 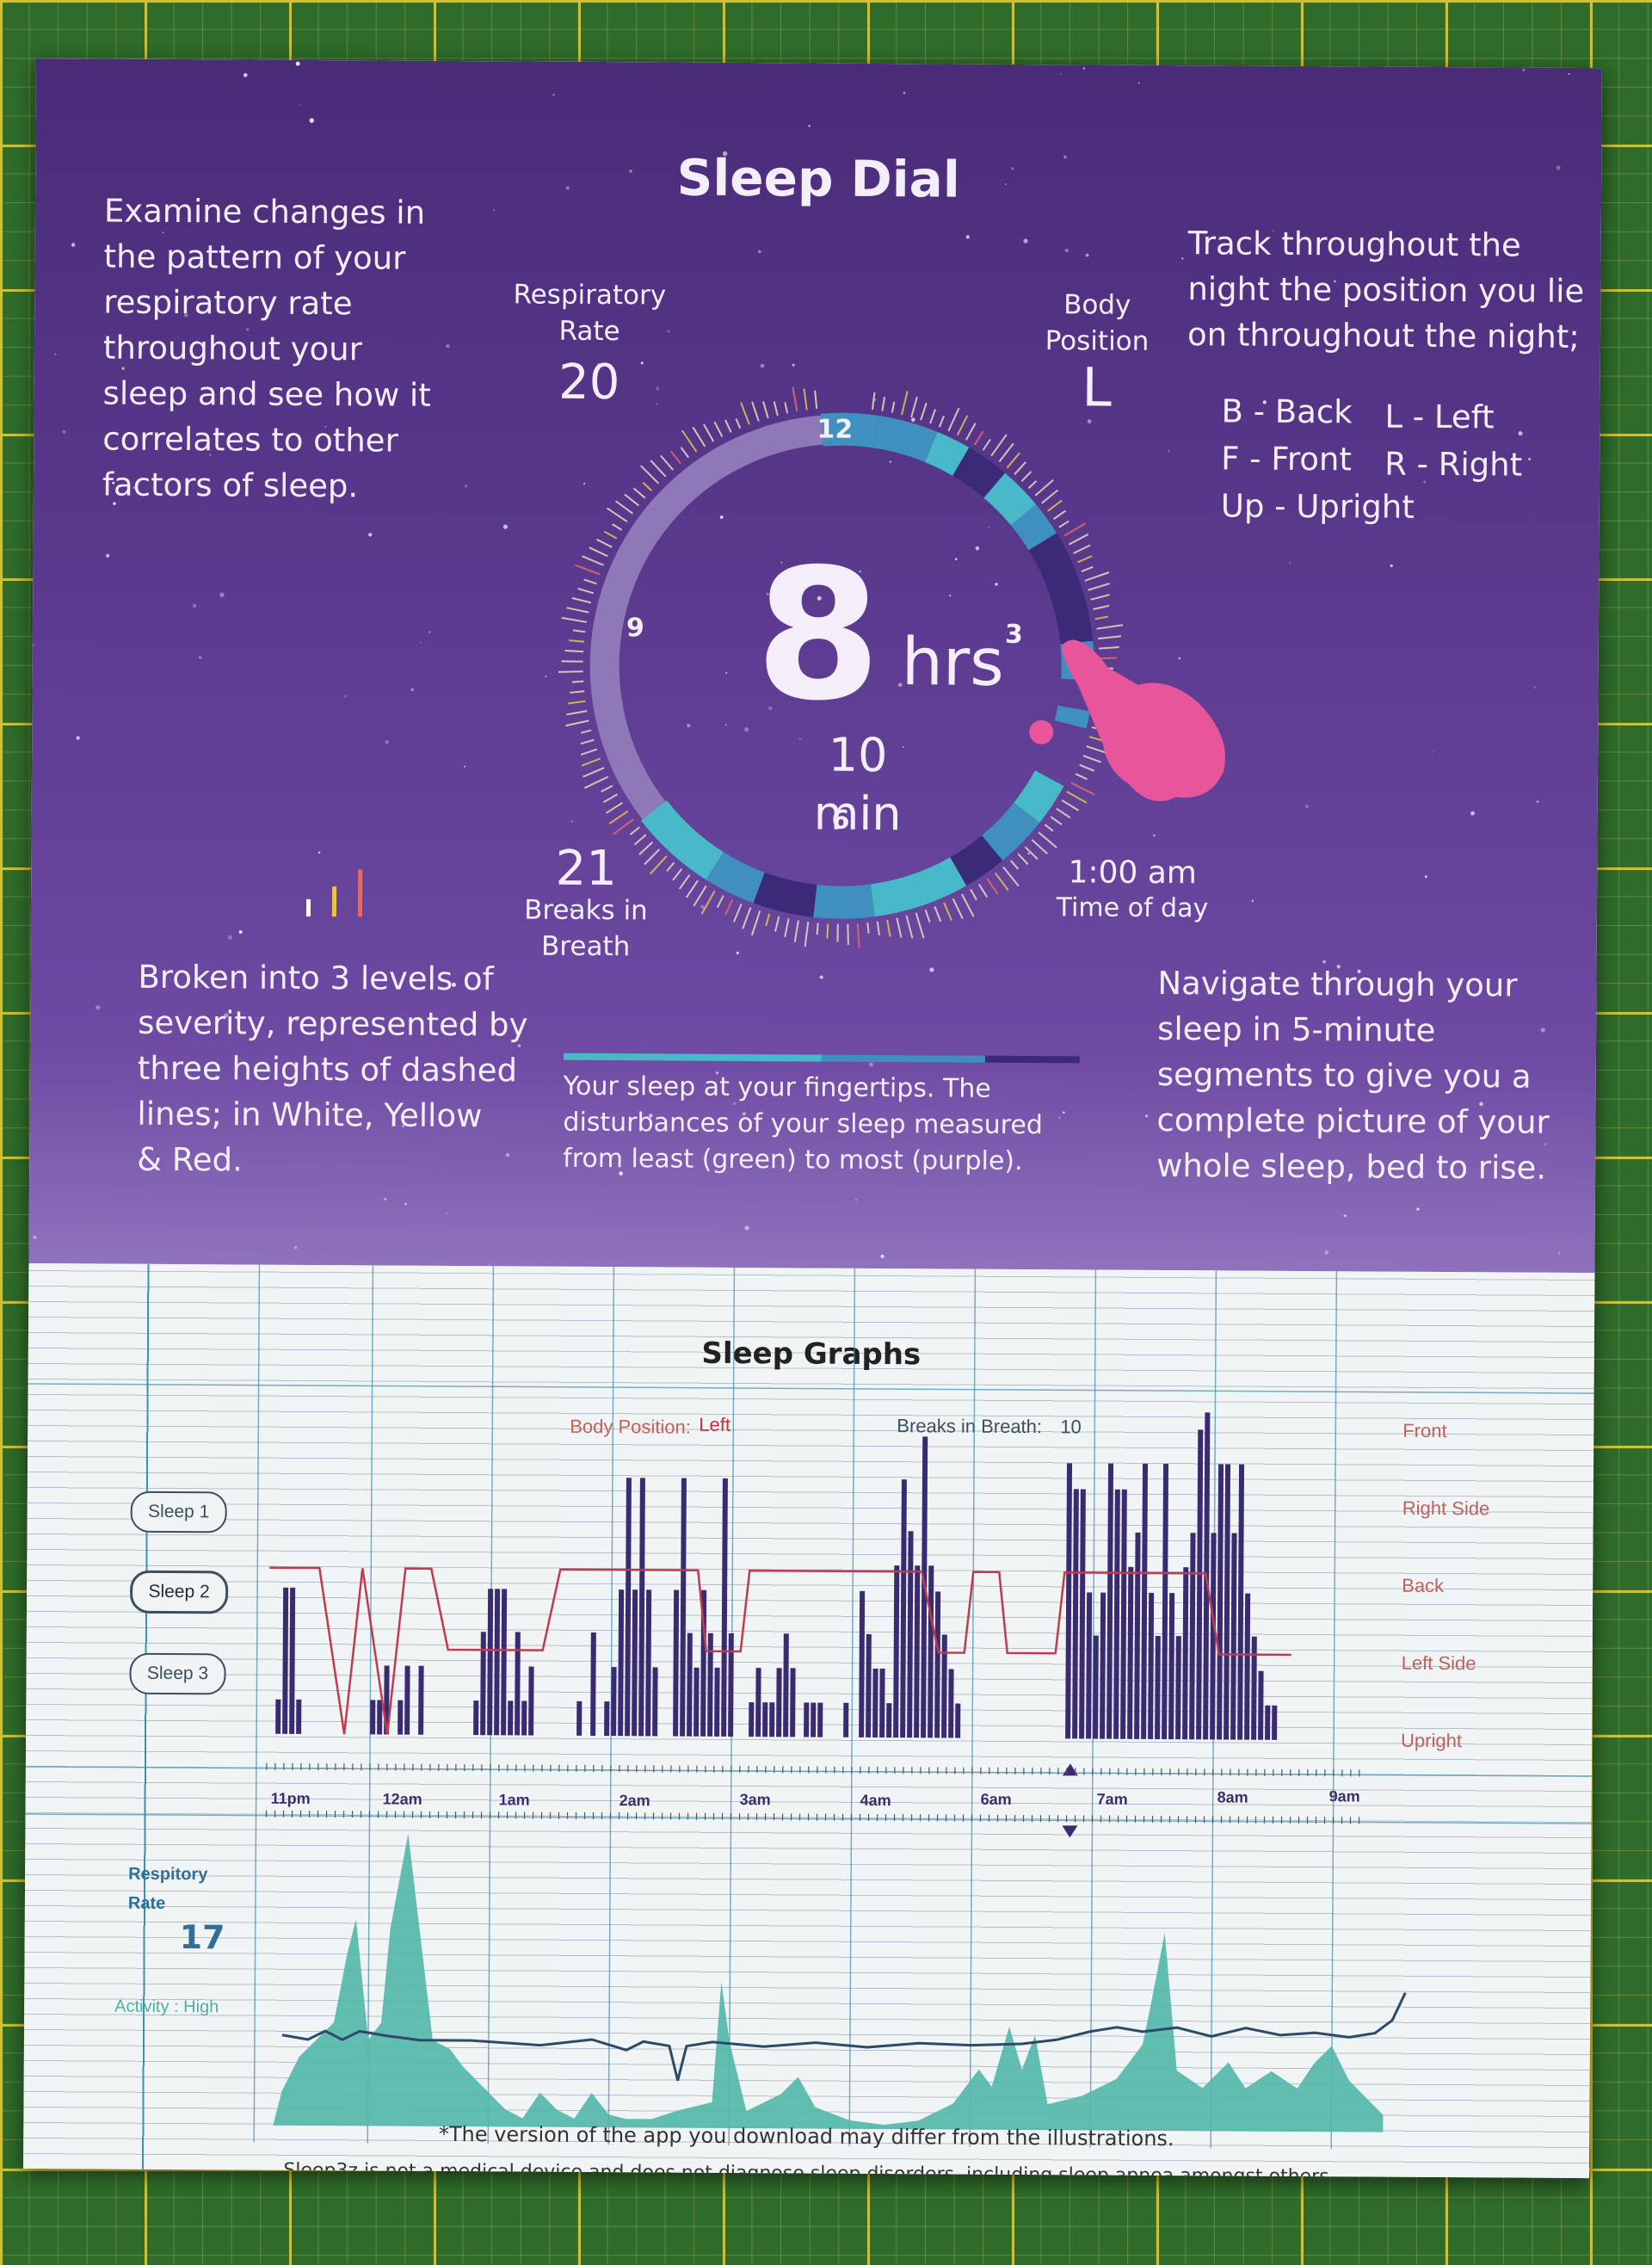 I want to click on pointing-hand-icon, so click(x=1144, y=720).